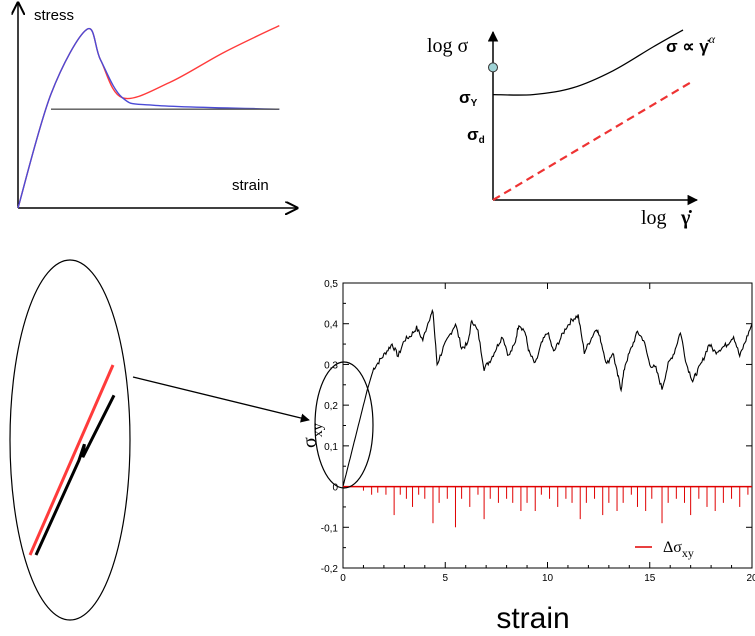 The width and height of the screenshot is (755, 636). What do you see at coordinates (654, 218) in the screenshot?
I see `p2-x-label-prefix: log` at bounding box center [654, 218].